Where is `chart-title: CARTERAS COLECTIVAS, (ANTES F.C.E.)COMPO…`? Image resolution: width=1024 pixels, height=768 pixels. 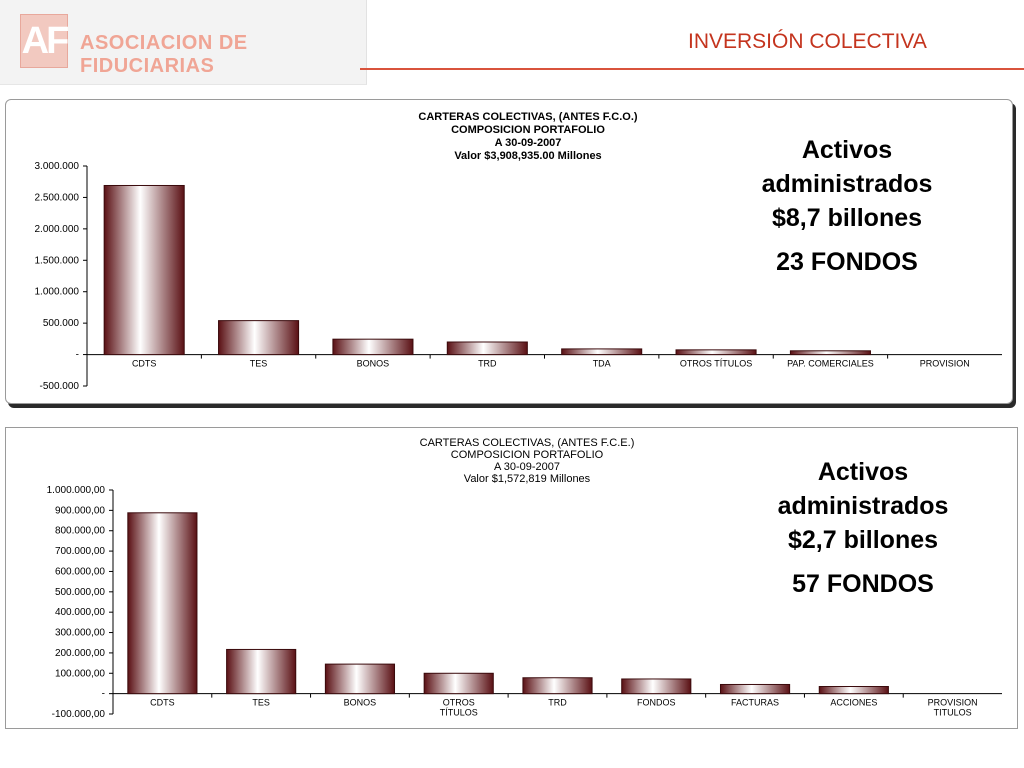 chart-title: CARTERAS COLECTIVAS, (ANTES F.C.E.)COMPO… is located at coordinates (527, 461).